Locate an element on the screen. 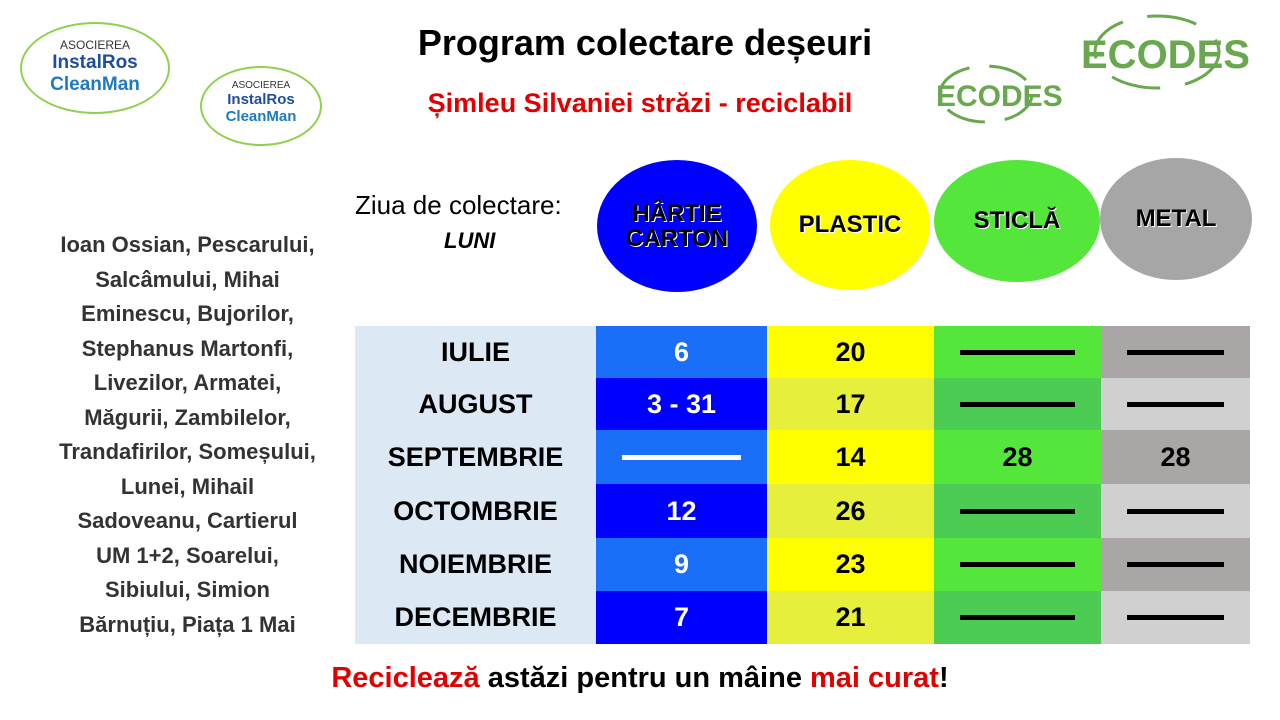  footer-text: astăzi pentru un mâine is located at coordinates (645, 678).